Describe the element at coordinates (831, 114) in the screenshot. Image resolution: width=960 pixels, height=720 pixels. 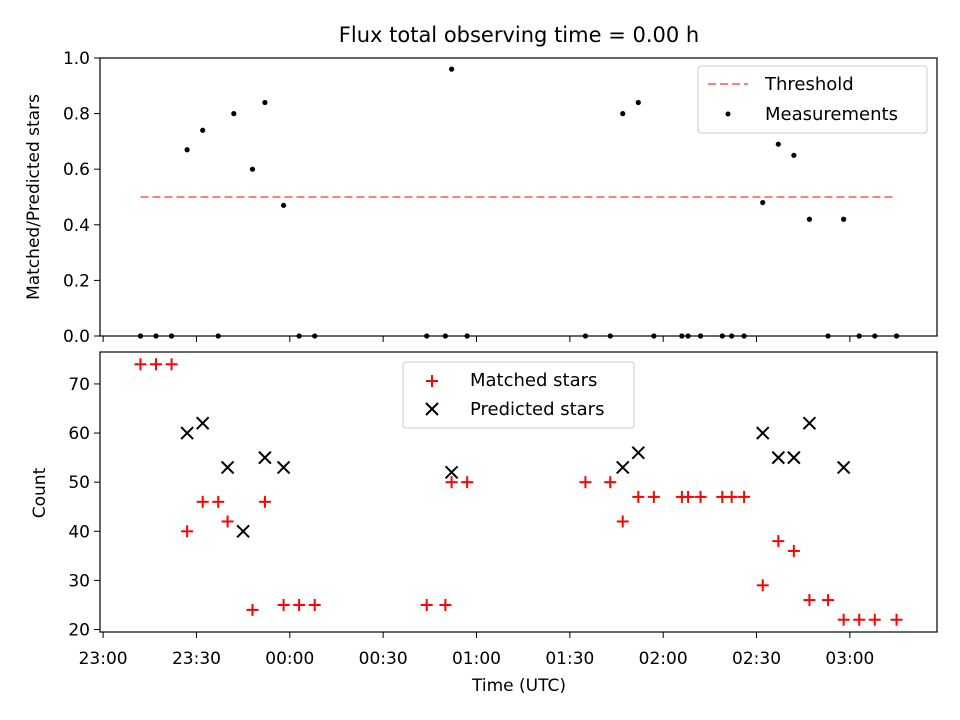
I see `measurements-legend-label: Measurements` at that location.